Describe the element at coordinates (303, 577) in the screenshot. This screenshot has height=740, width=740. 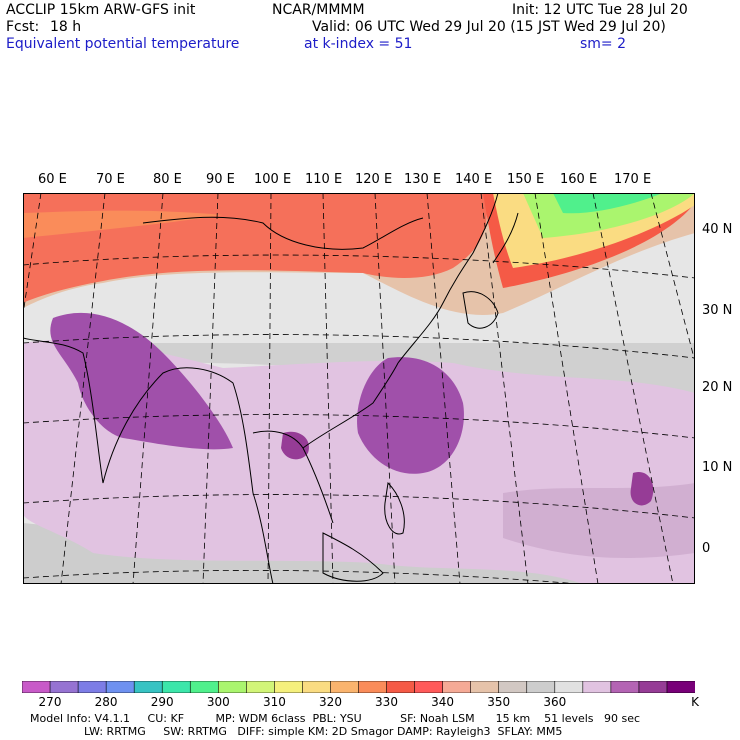
I see `parallel-minus5` at that location.